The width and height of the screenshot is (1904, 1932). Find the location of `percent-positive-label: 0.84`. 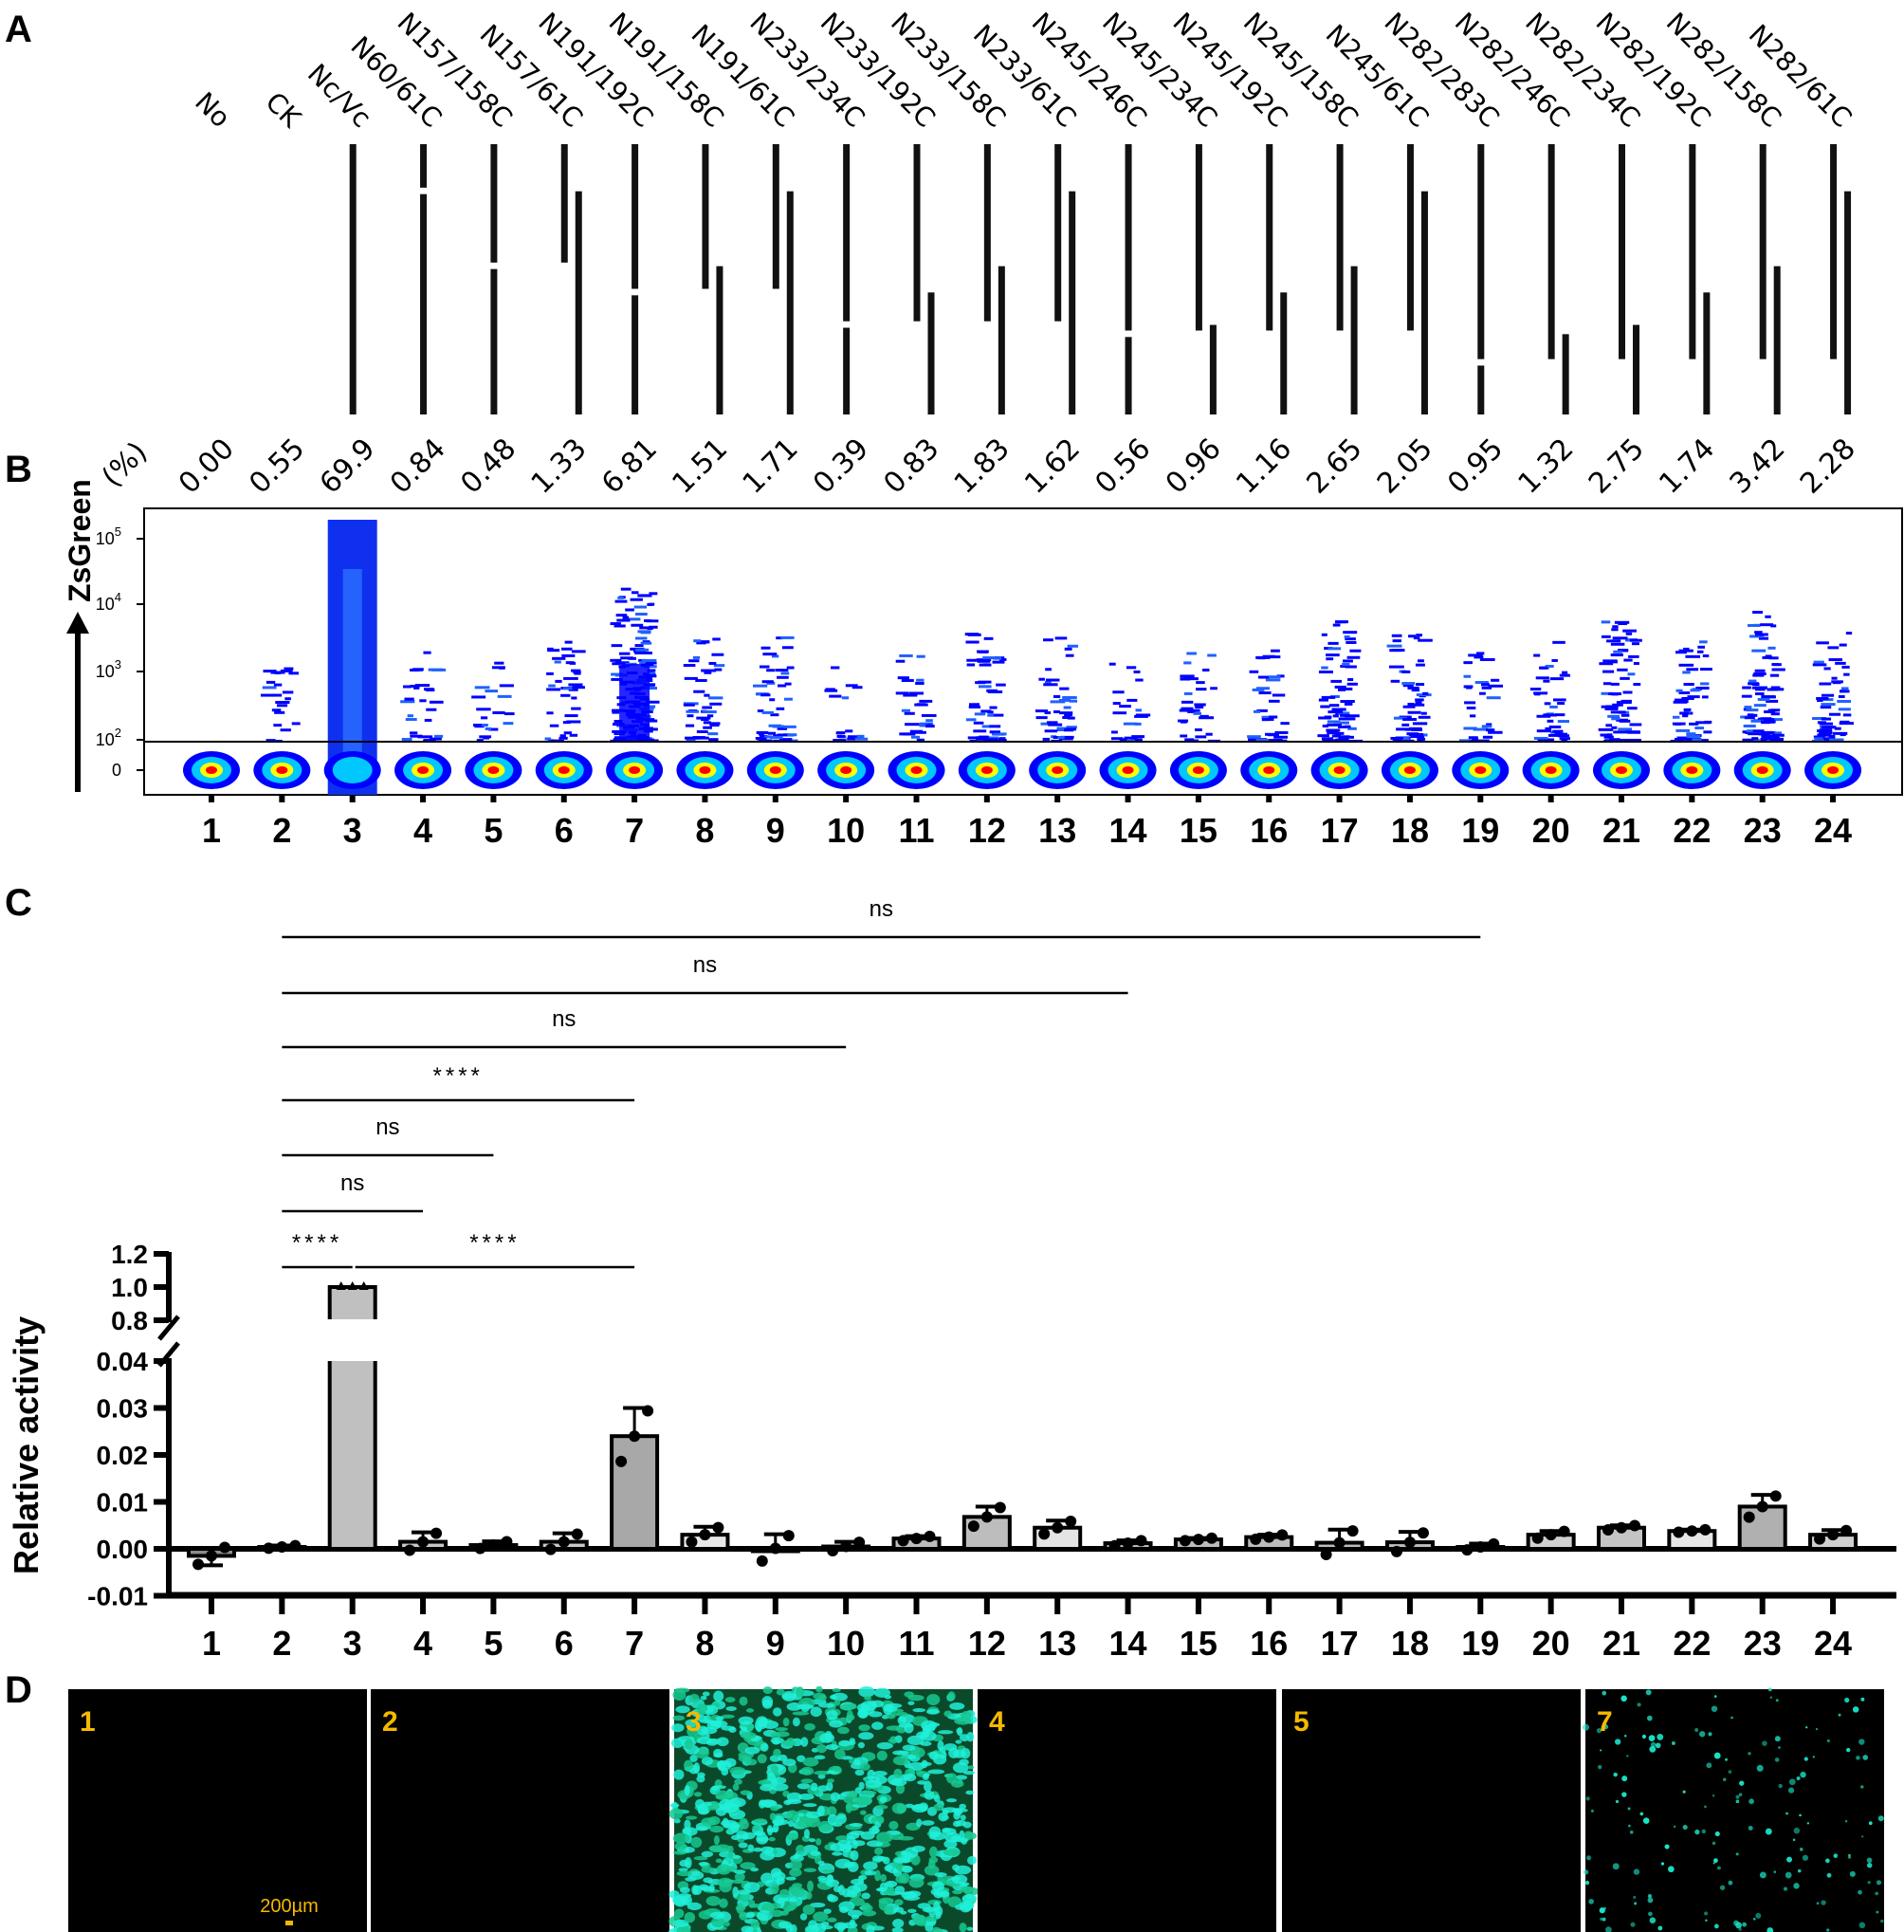

percent-positive-label: 0.84 is located at coordinates (418, 466).